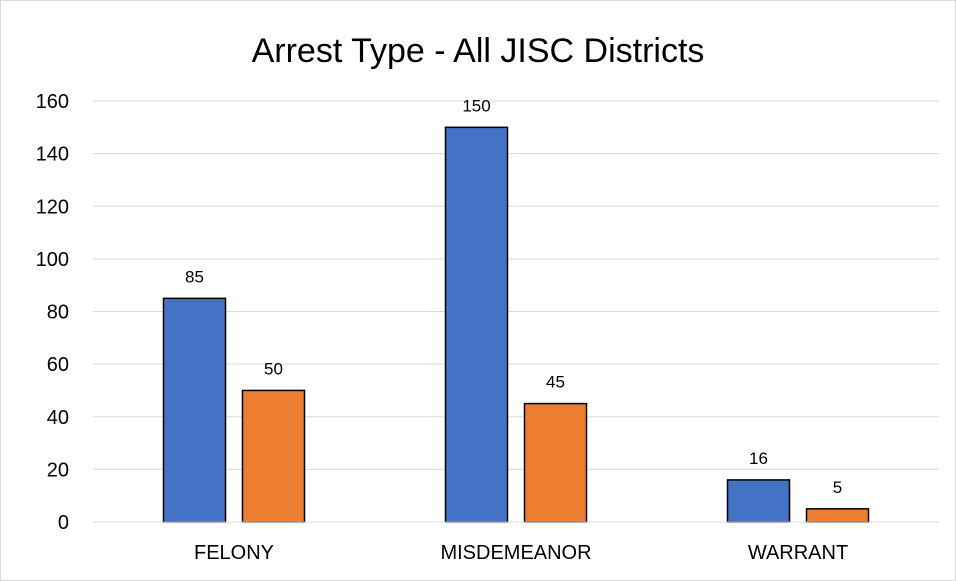  Describe the element at coordinates (515, 553) in the screenshot. I see `x-category-label: MISDEMEANOR` at that location.